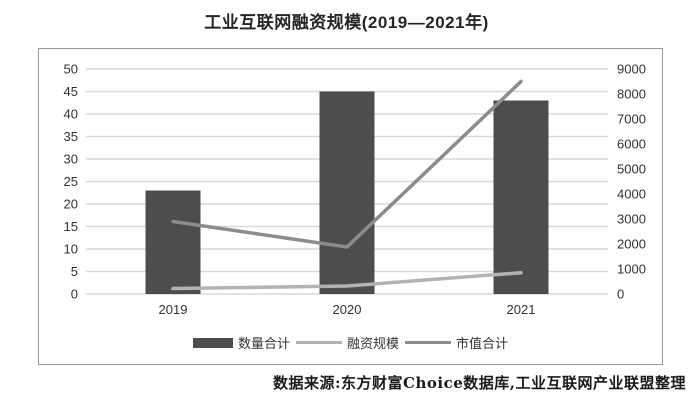 Image resolution: width=693 pixels, height=406 pixels. I want to click on y-axis-right-labels: 0 1000 2000 3000 4000 5000 6000 7000 8000 9000, so click(631, 182).